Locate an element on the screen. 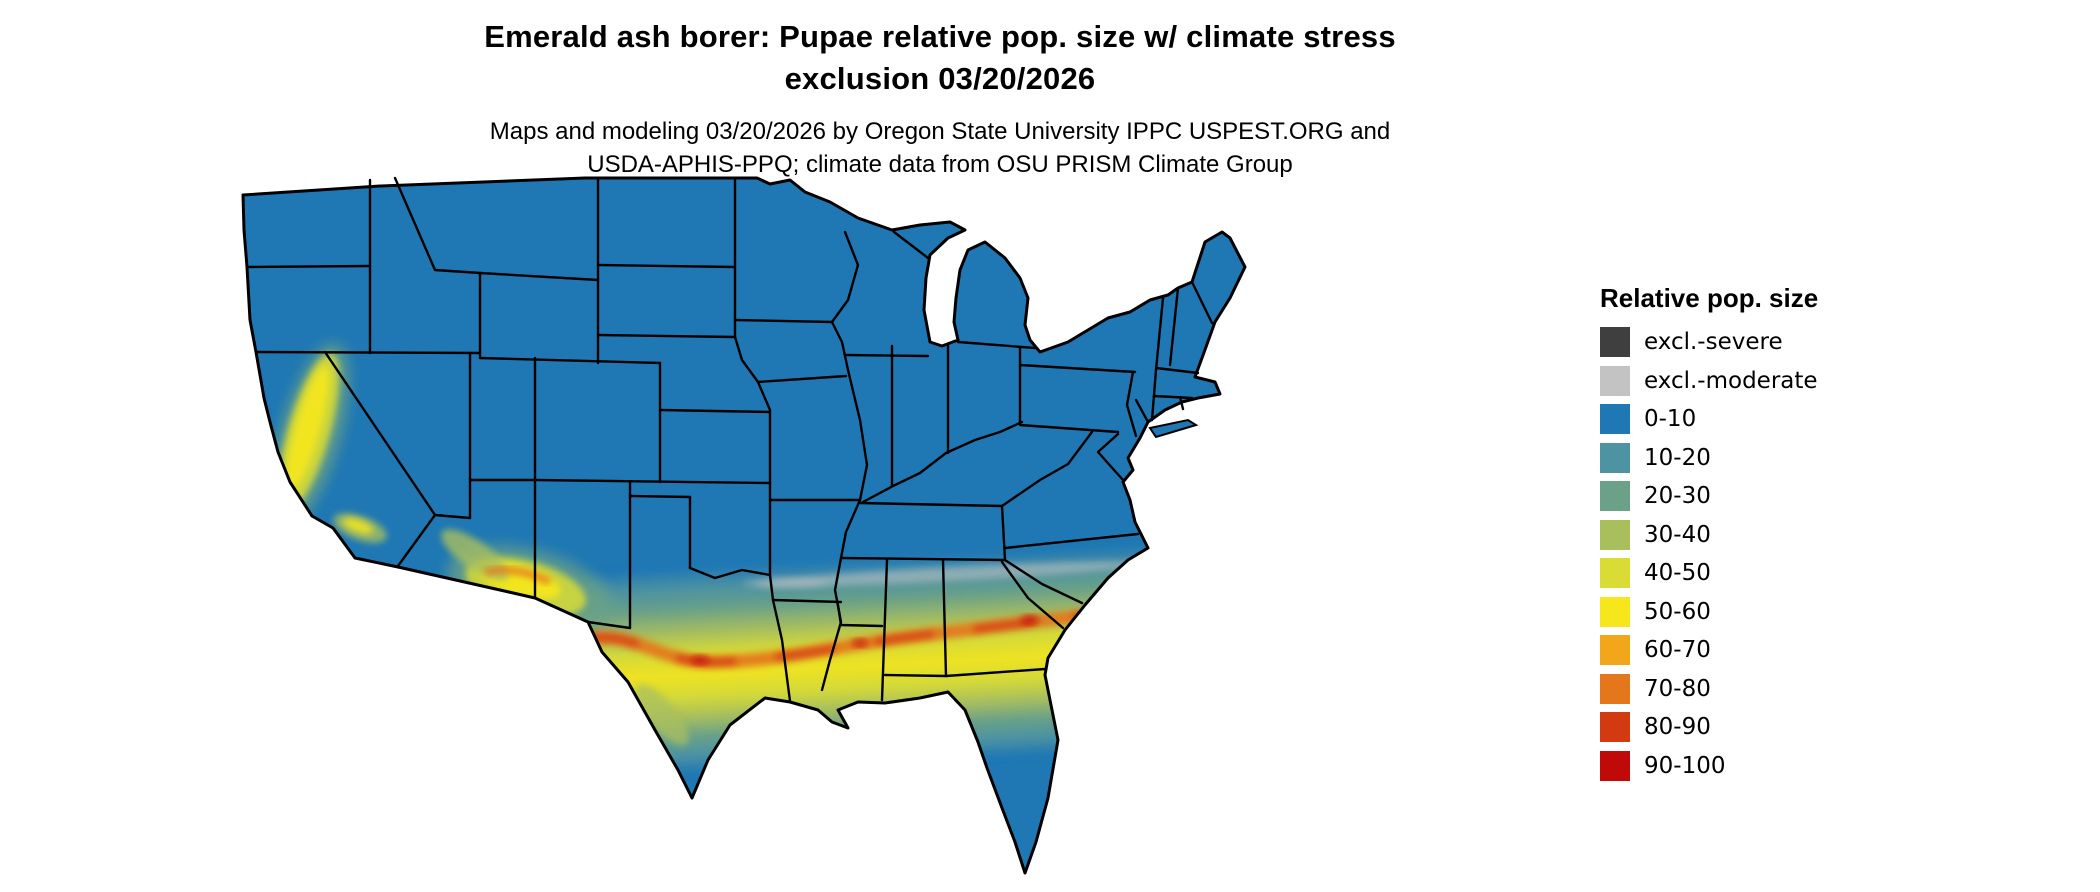 The width and height of the screenshot is (2100, 892). legend-label: 90-100 is located at coordinates (1685, 765).